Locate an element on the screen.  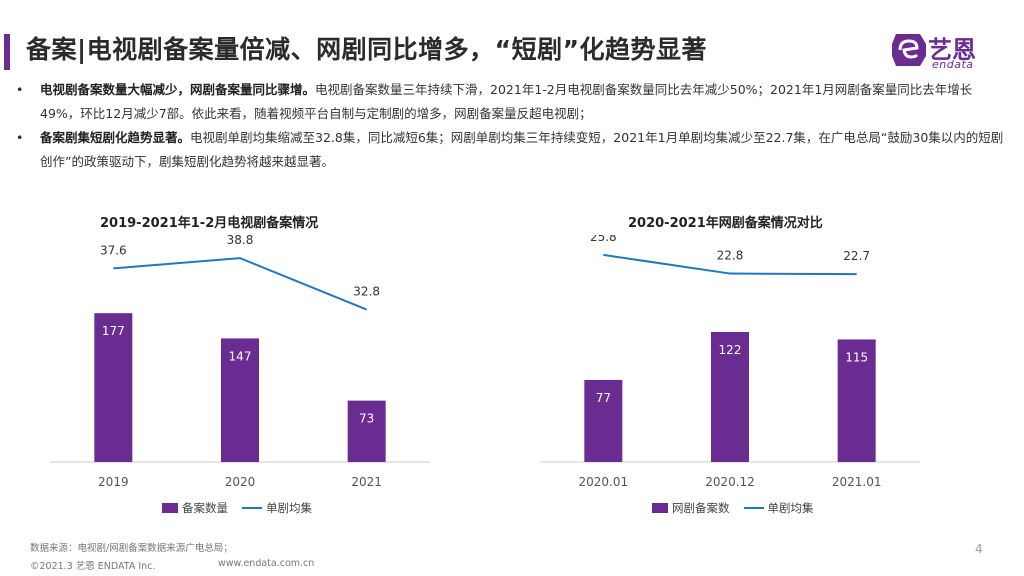
legend-bar-label: 备案数量 is located at coordinates (205, 508).